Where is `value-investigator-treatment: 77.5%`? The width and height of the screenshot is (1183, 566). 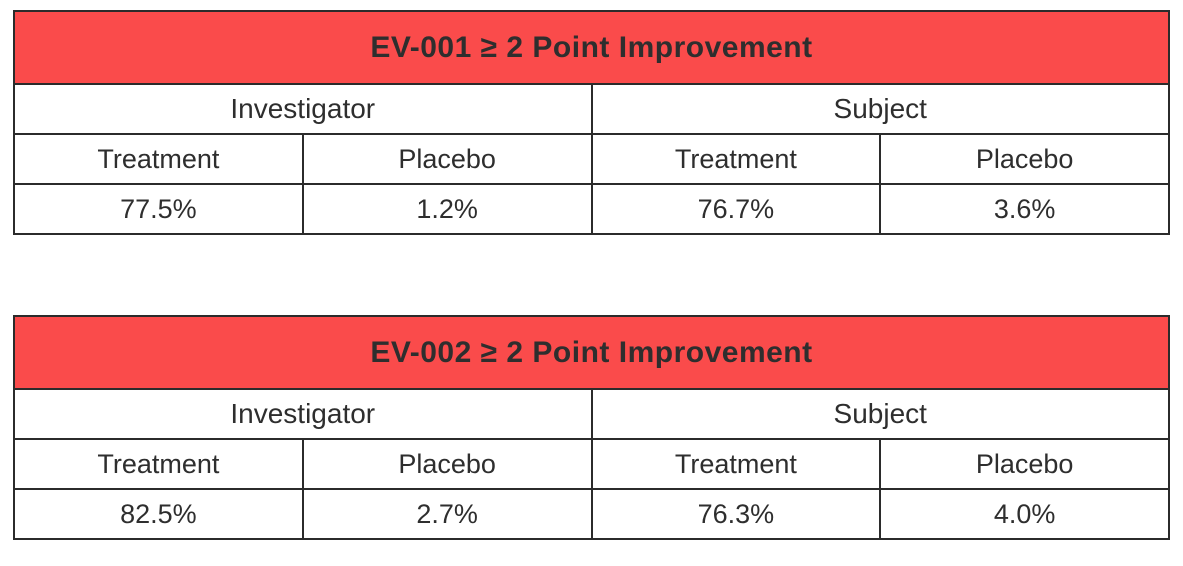 value-investigator-treatment: 77.5% is located at coordinates (158, 209).